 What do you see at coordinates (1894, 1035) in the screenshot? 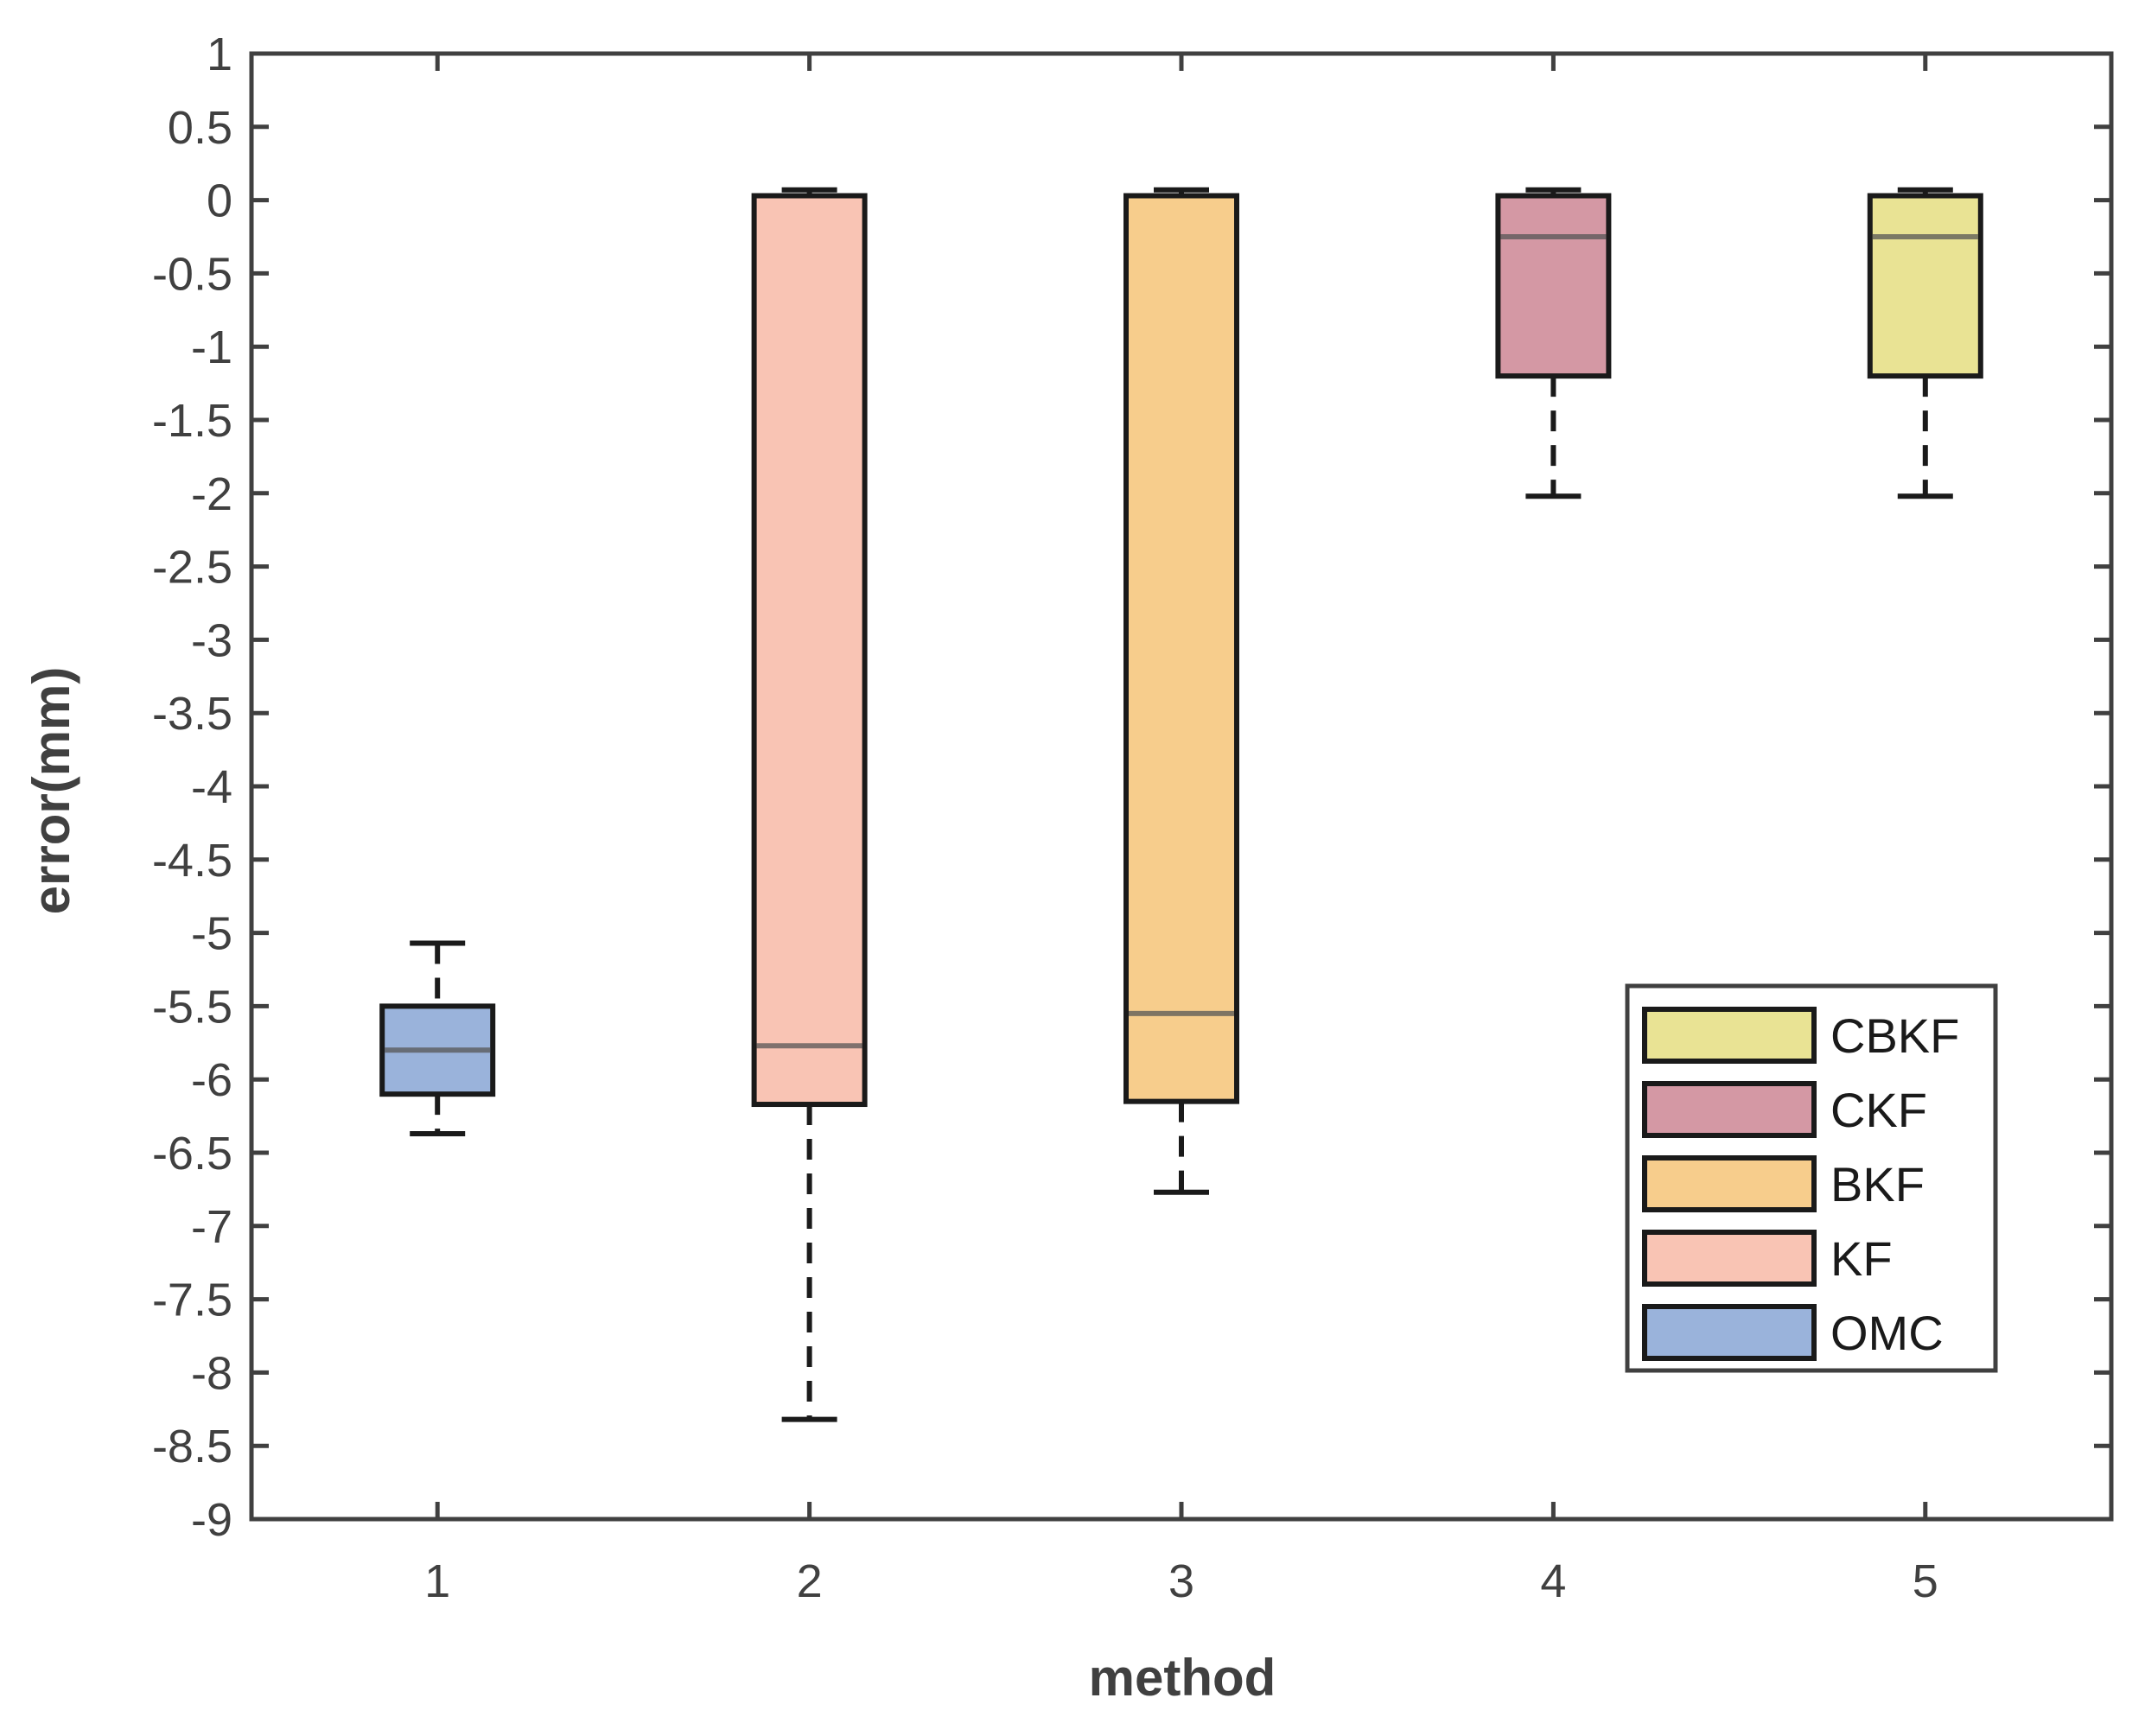
I see `legend-label: CBKF` at bounding box center [1894, 1035].